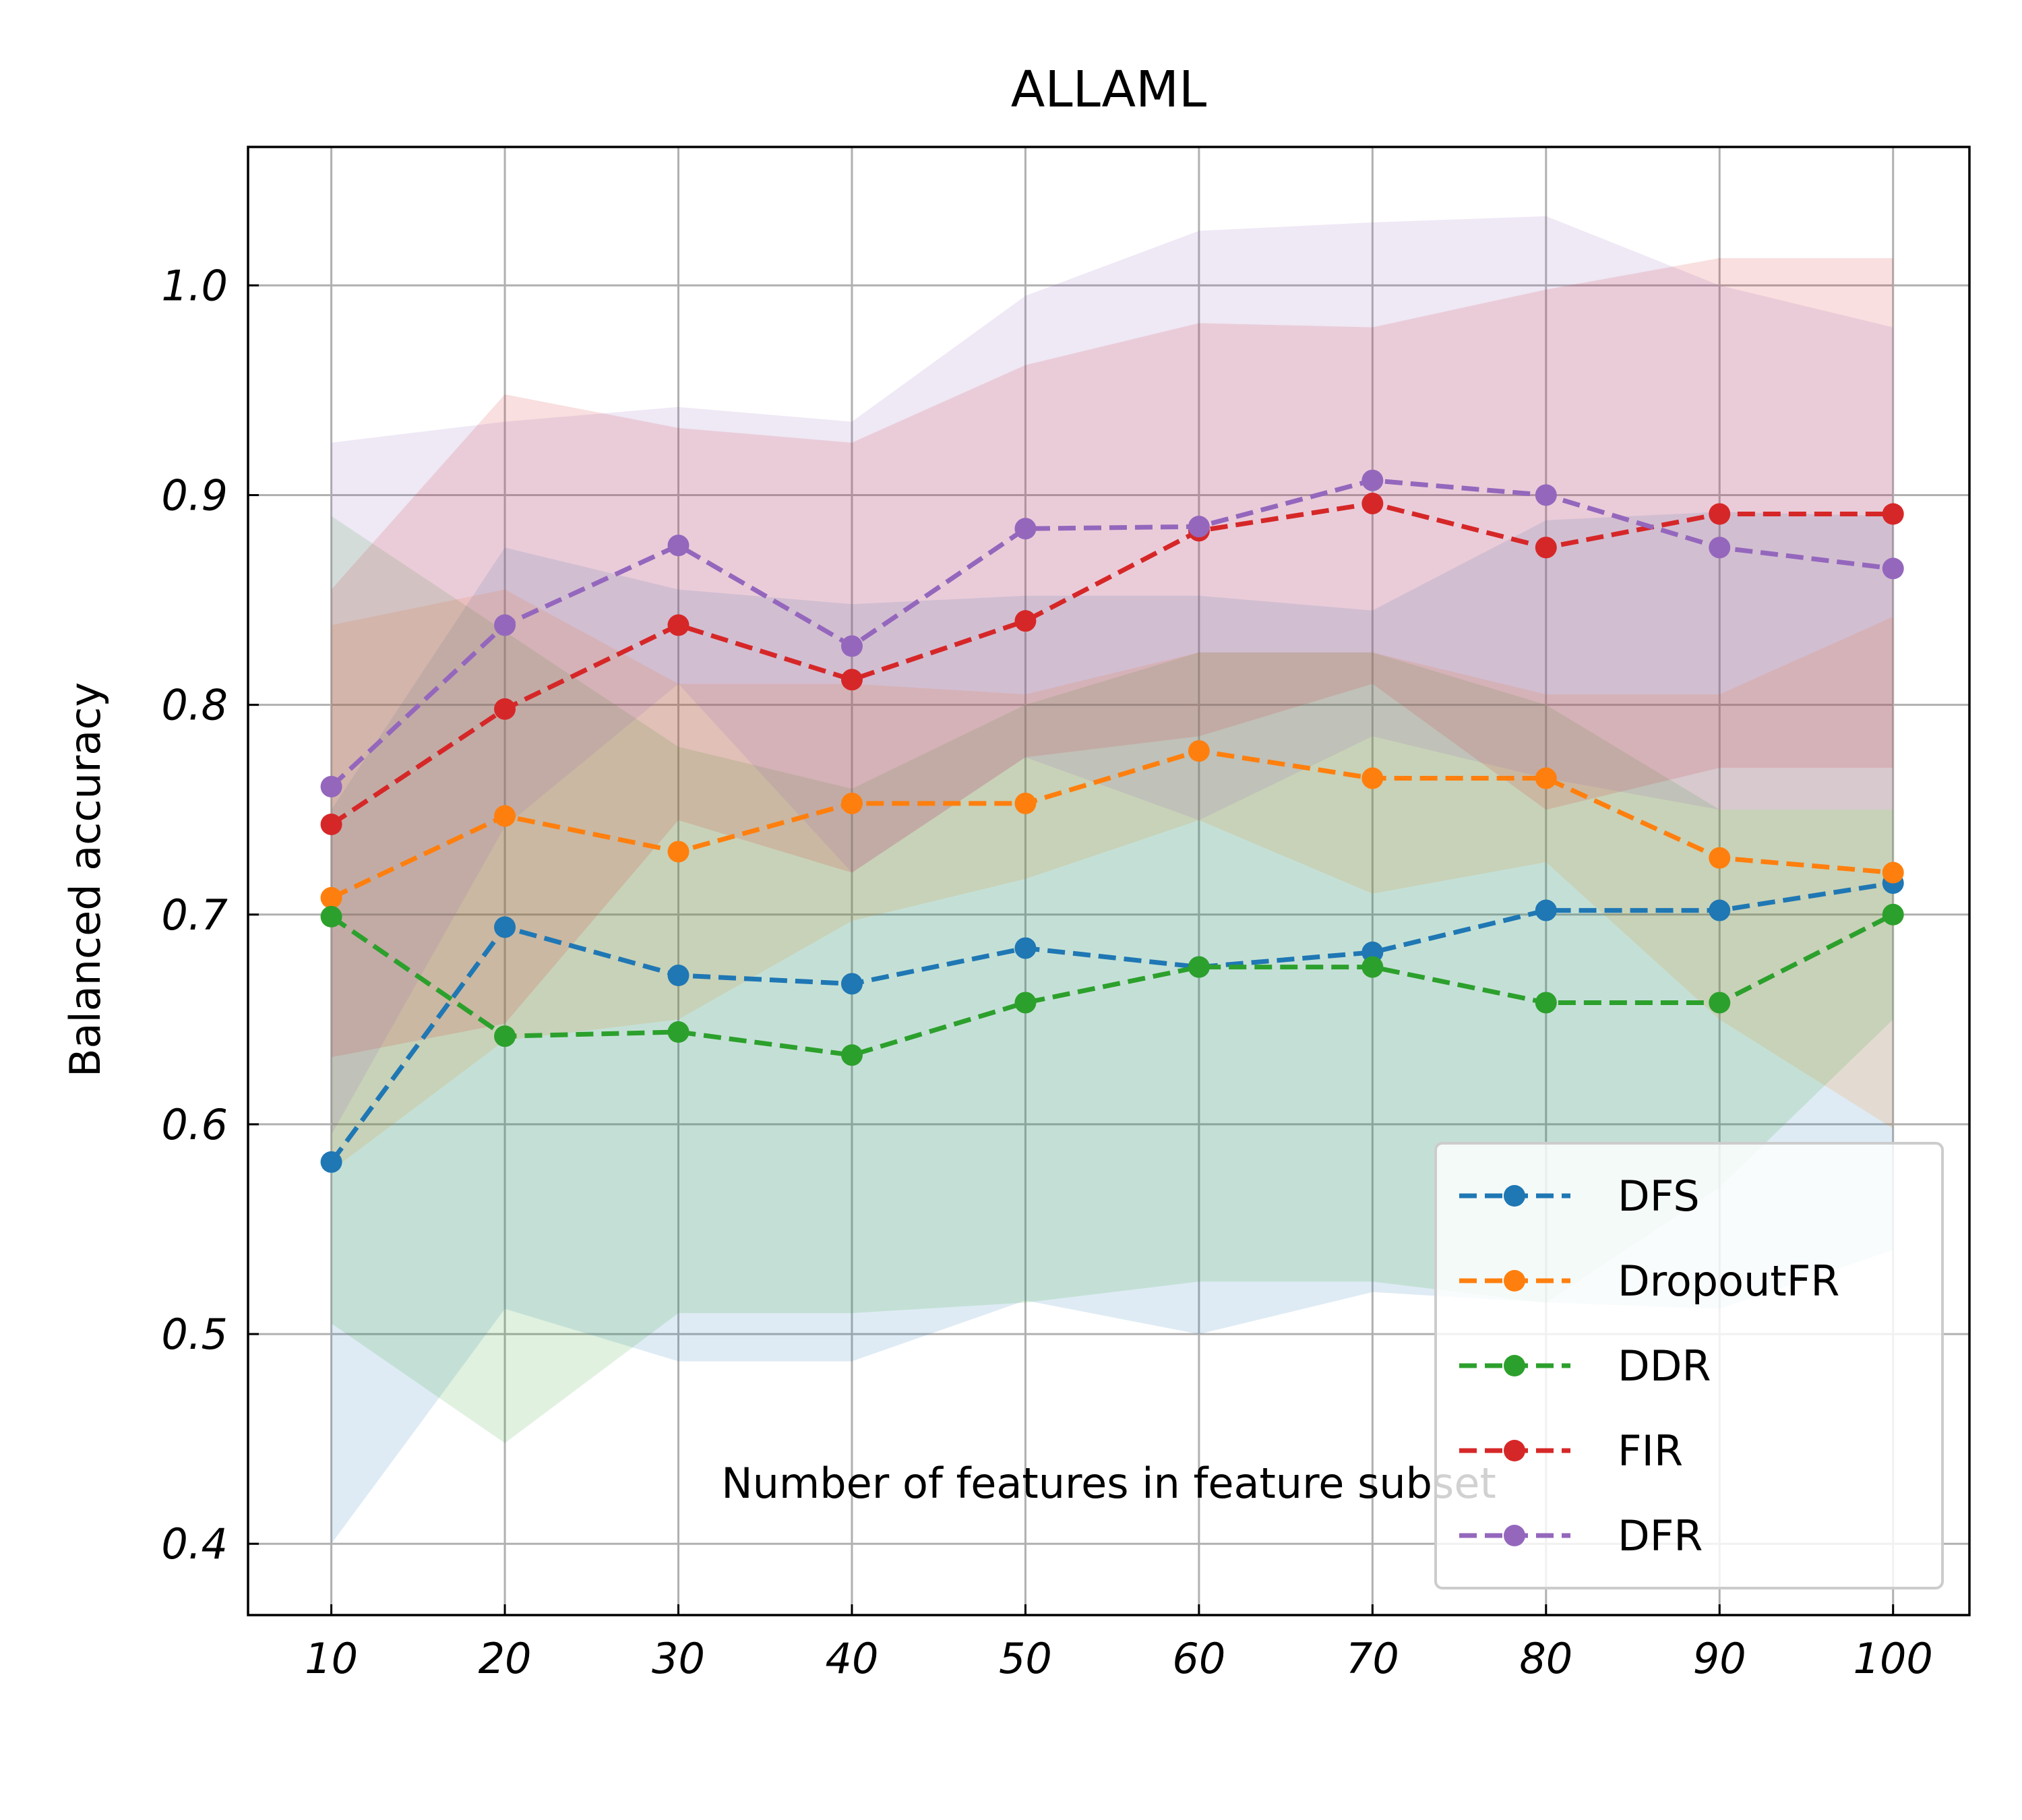  I want to click on legend-box, so click(1689, 1365).